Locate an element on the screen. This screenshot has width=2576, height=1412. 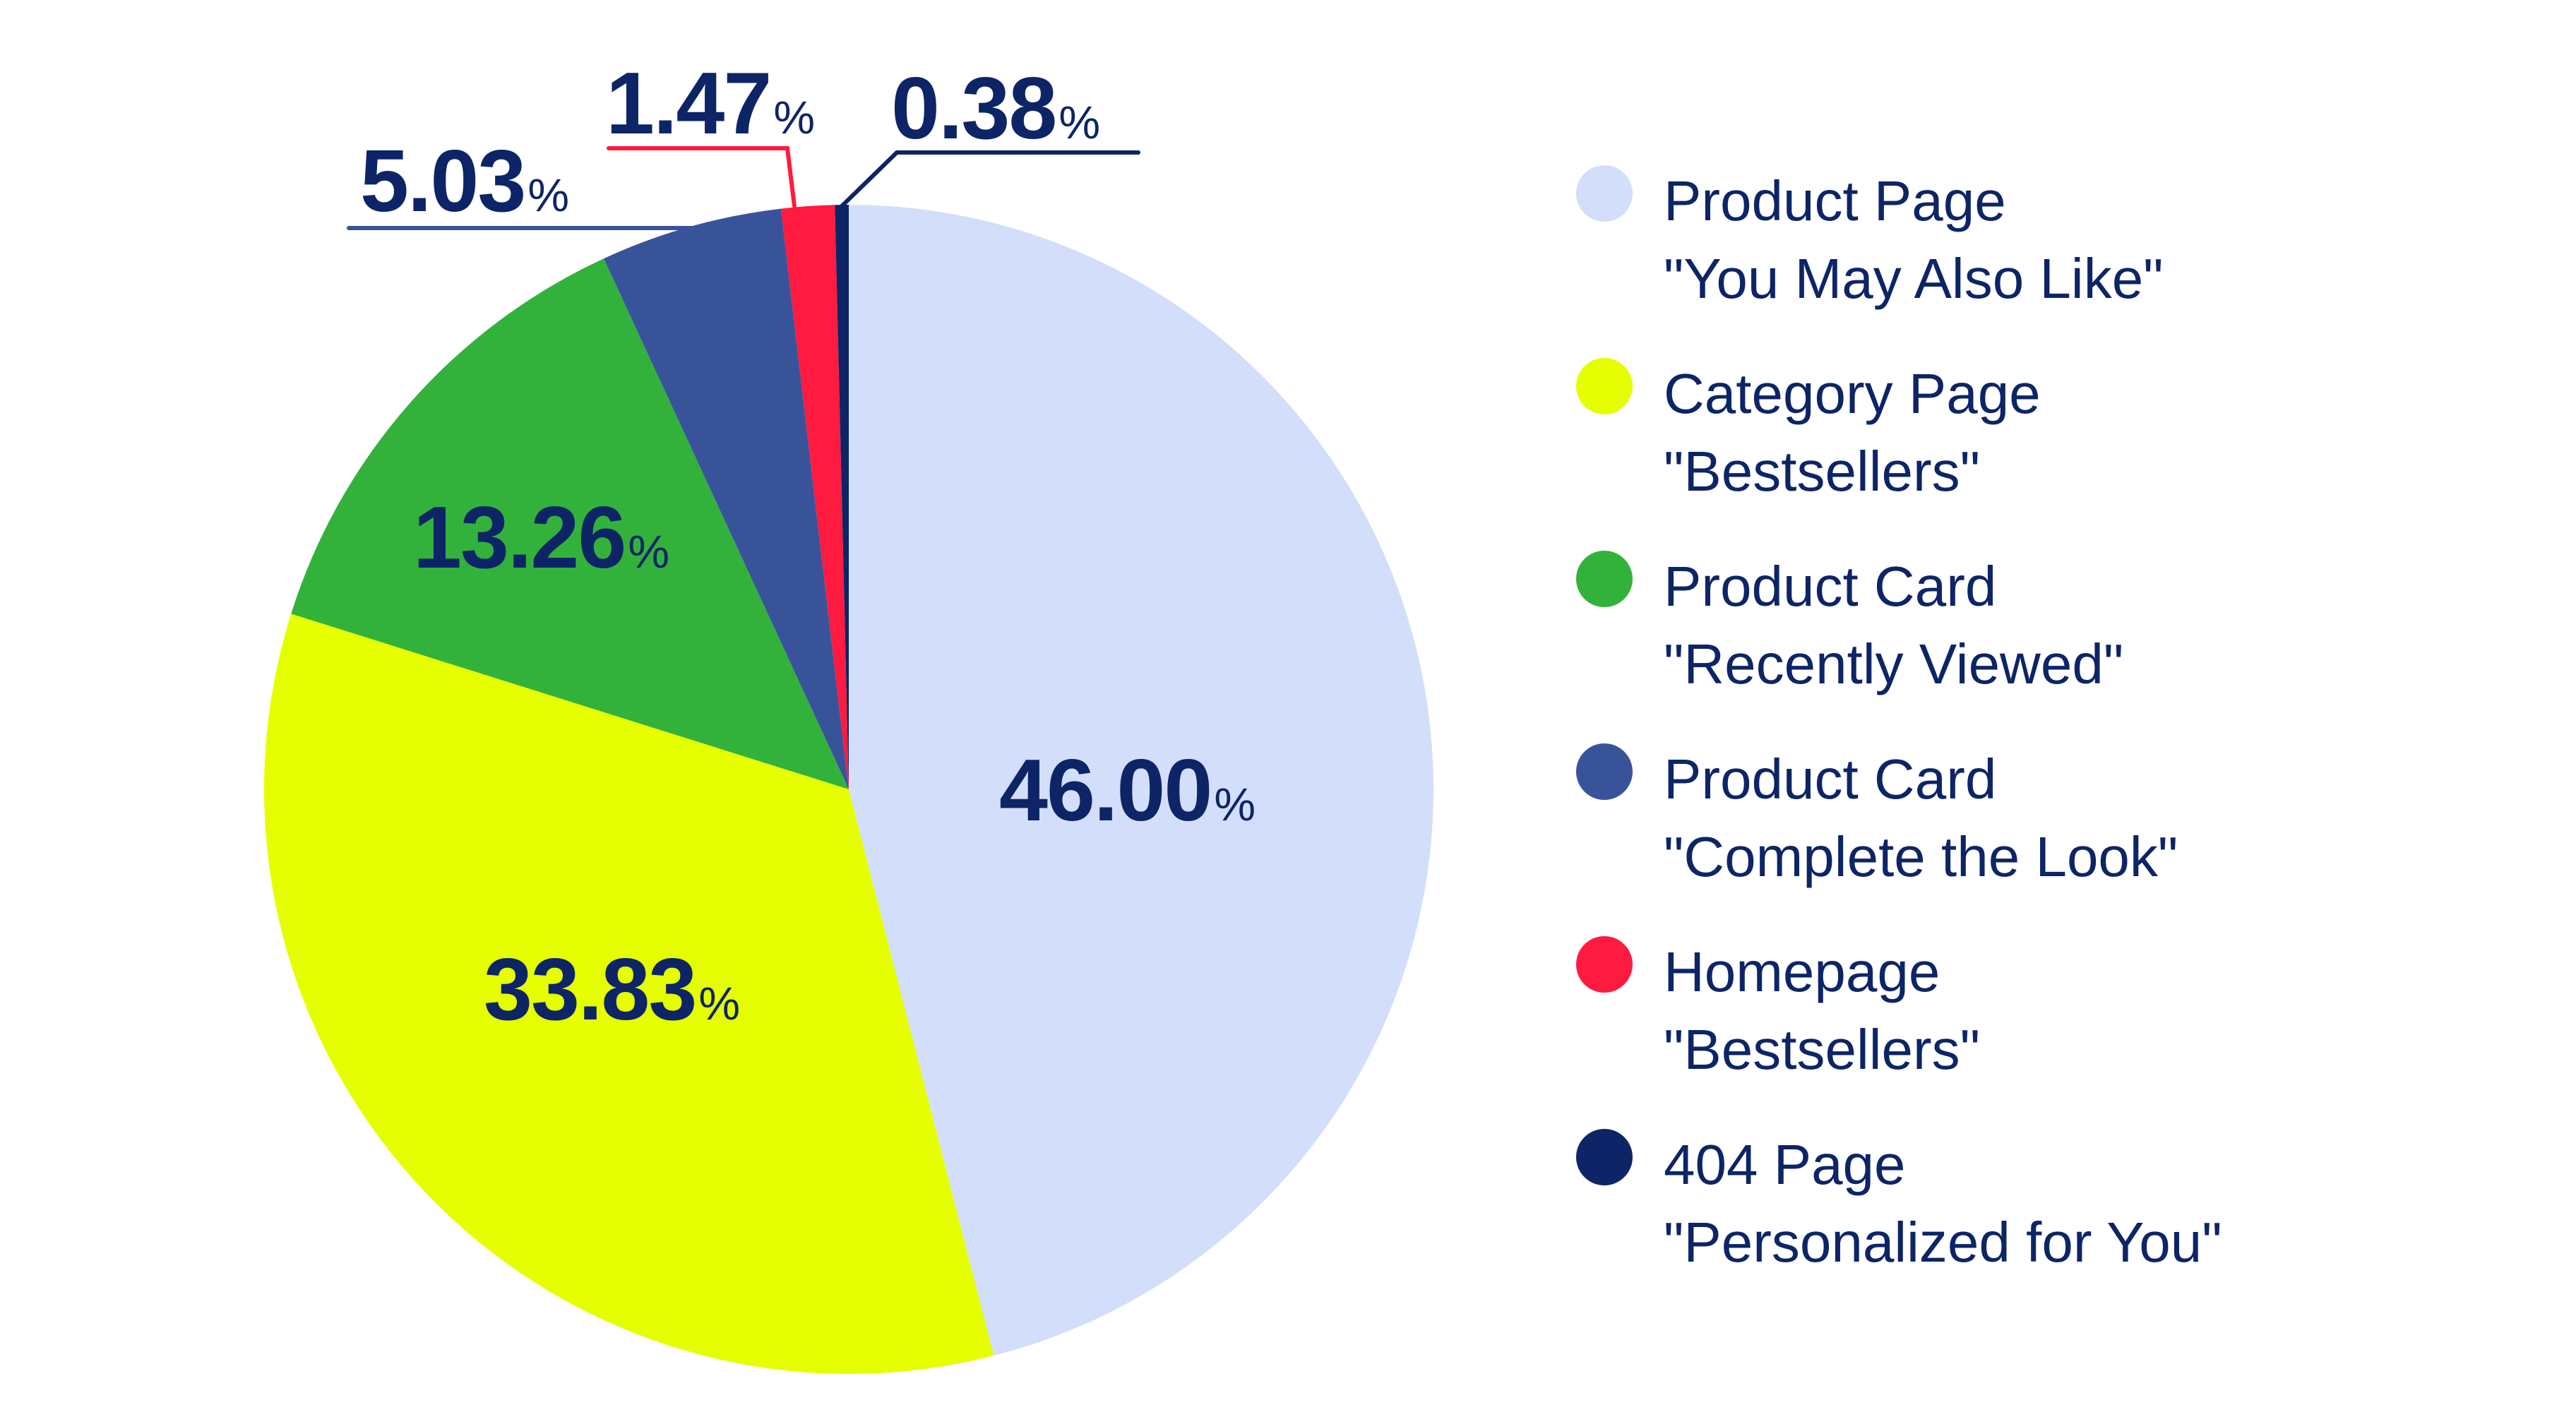
legend-label: Homepage "Bestsellers" is located at coordinates (1822, 1010).